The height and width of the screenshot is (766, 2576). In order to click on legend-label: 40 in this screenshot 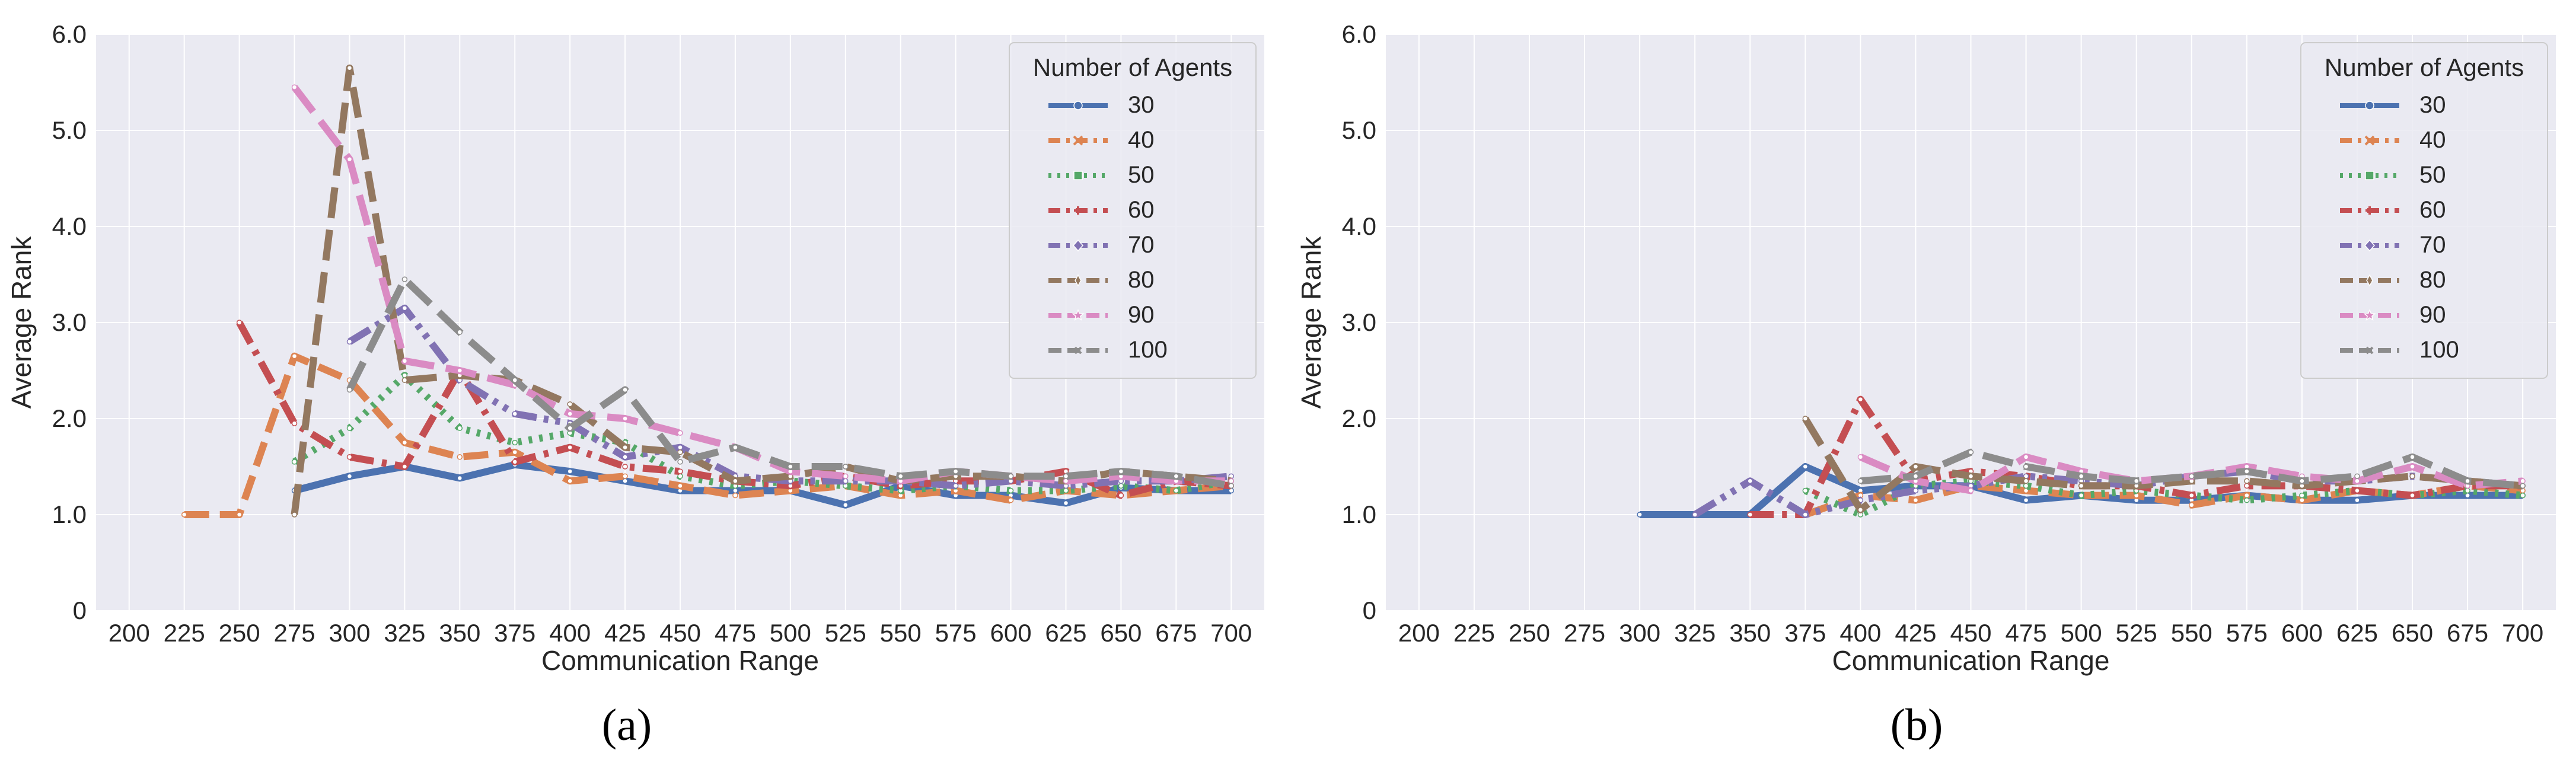, I will do `click(1141, 140)`.